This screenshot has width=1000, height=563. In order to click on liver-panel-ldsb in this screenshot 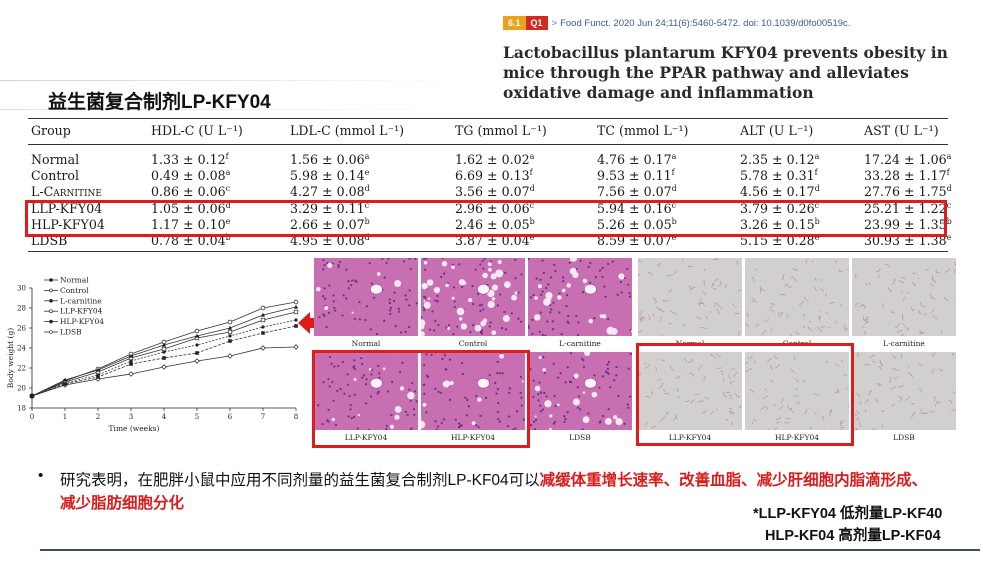, I will do `click(580, 391)`.